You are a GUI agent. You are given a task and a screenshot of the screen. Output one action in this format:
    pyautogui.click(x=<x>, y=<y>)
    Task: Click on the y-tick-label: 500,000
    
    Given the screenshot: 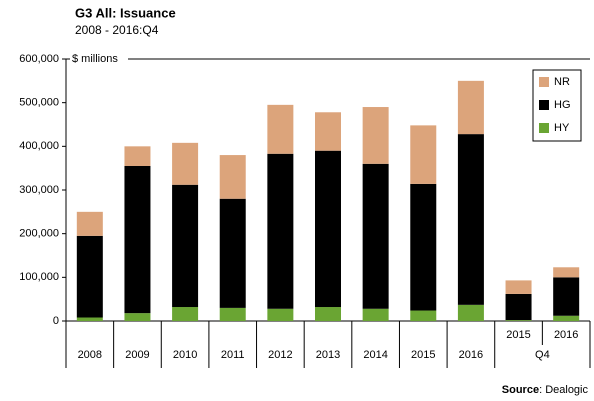 What is the action you would take?
    pyautogui.click(x=39, y=103)
    